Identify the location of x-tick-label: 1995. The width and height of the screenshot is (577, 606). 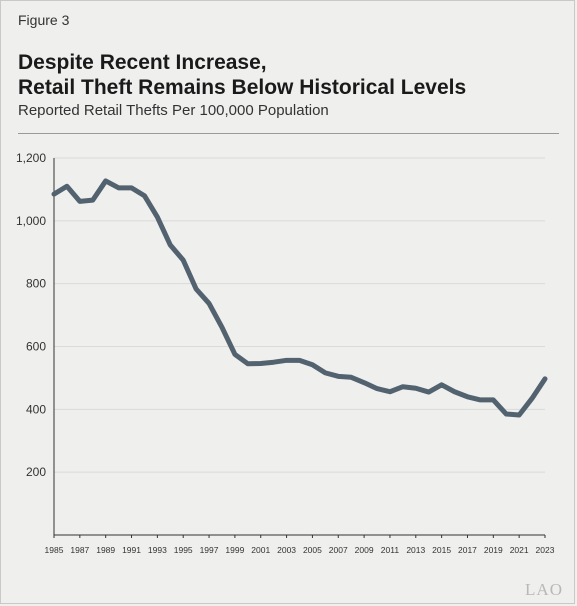
(183, 550).